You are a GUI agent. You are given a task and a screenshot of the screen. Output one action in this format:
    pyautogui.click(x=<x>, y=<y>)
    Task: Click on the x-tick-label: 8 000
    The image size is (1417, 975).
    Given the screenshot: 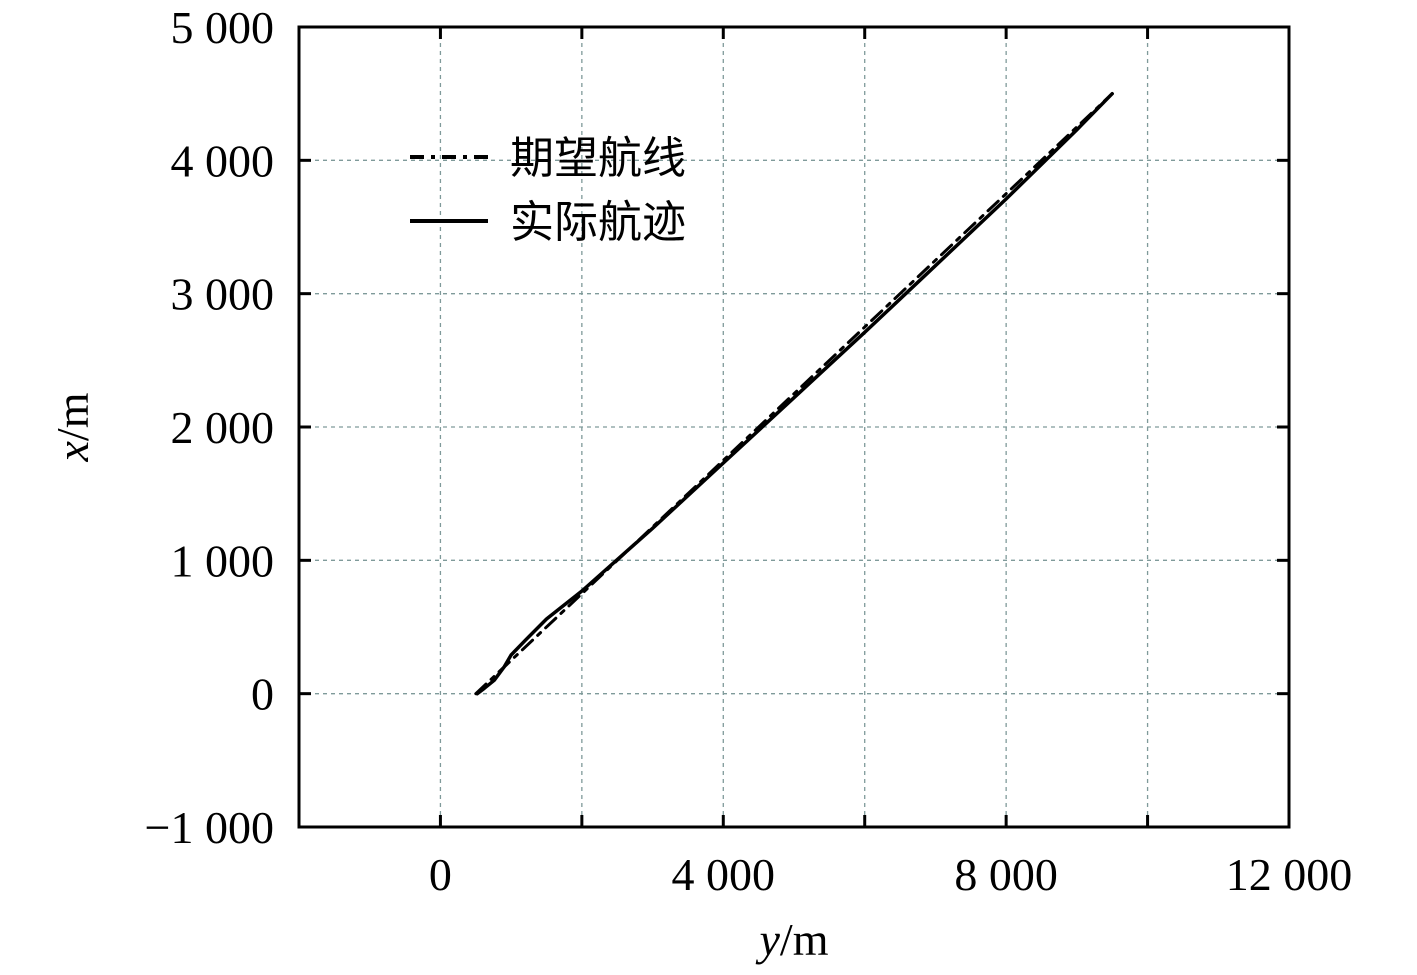 What is the action you would take?
    pyautogui.click(x=1006, y=874)
    